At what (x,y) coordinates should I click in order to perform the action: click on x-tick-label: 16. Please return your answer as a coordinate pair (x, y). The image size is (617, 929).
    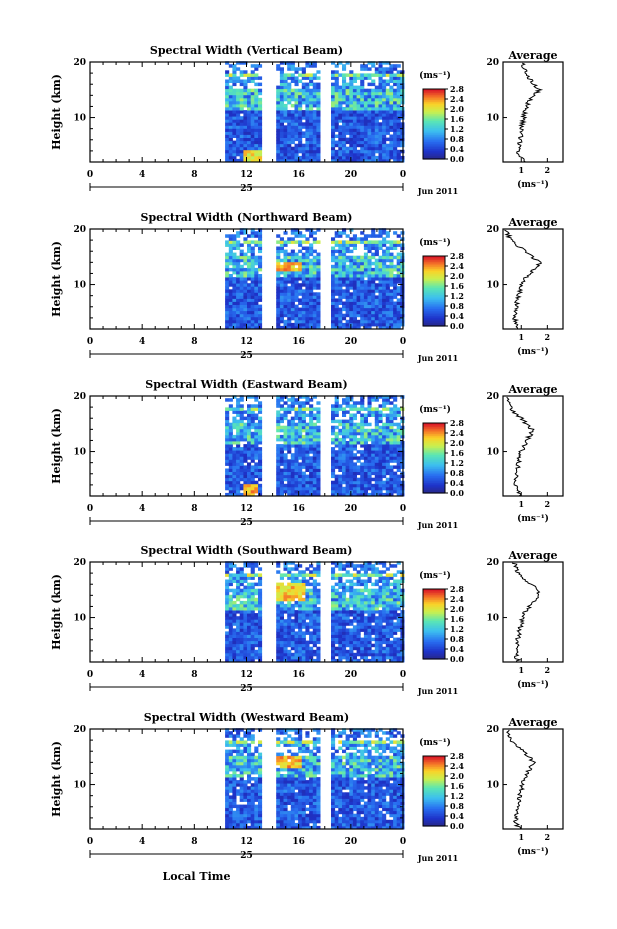
    Looking at the image, I should click on (298, 509).